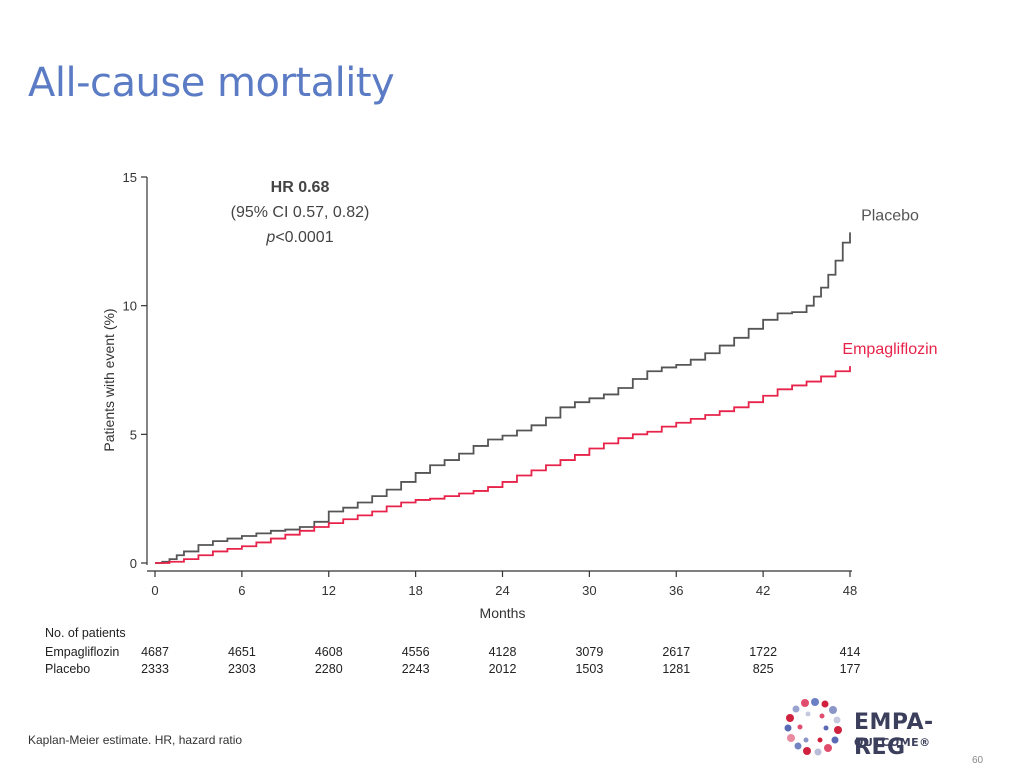 The height and width of the screenshot is (768, 1024). Describe the element at coordinates (850, 652) in the screenshot. I see `risk-cell: 414` at that location.